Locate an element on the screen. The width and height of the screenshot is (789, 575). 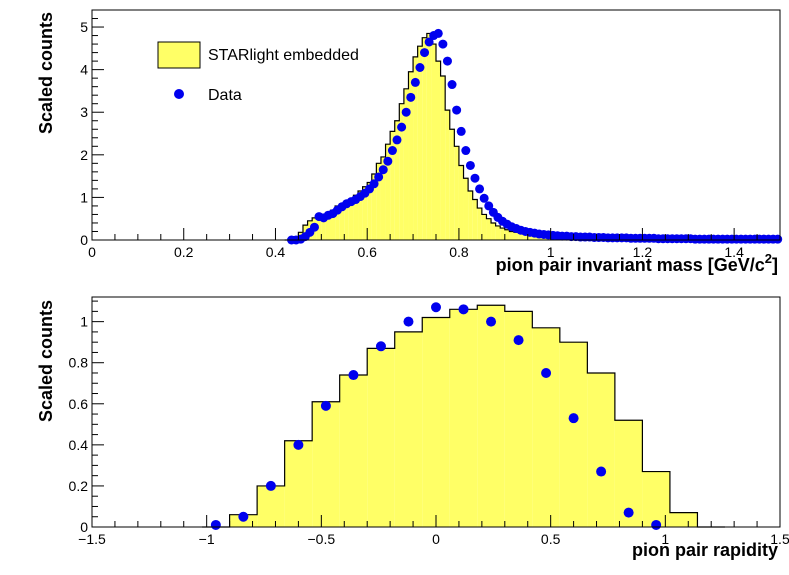
legend: STARlight embedded Data is located at coordinates (258, 72).